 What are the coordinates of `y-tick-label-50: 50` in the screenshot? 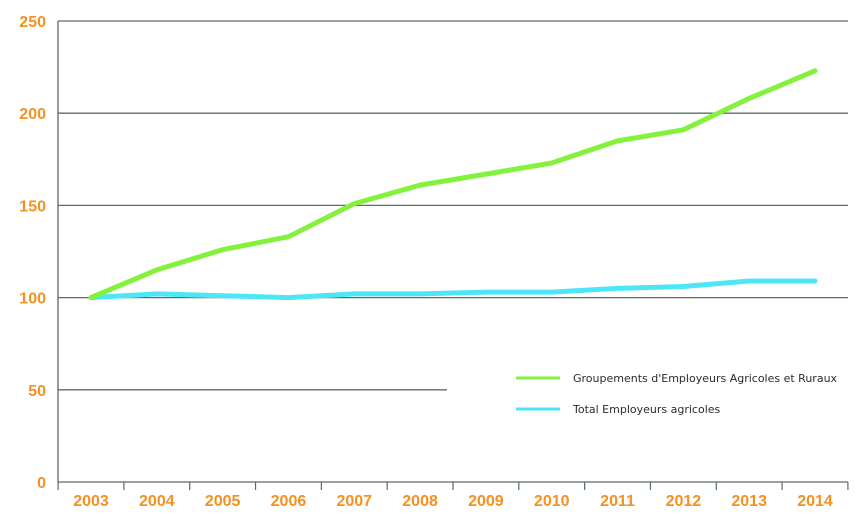 It's located at (37, 391).